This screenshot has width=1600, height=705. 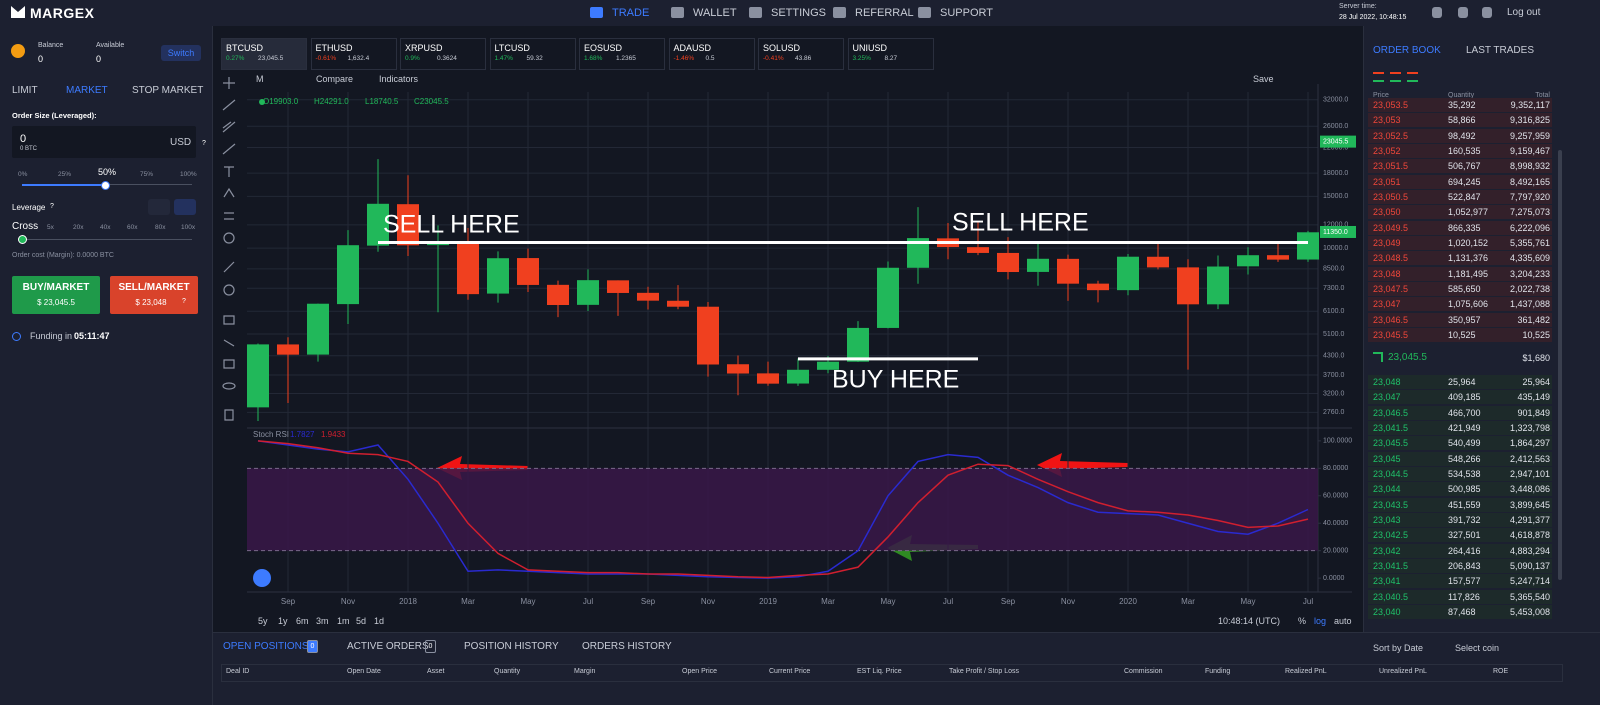 I want to click on save: Save, so click(x=1263, y=79).